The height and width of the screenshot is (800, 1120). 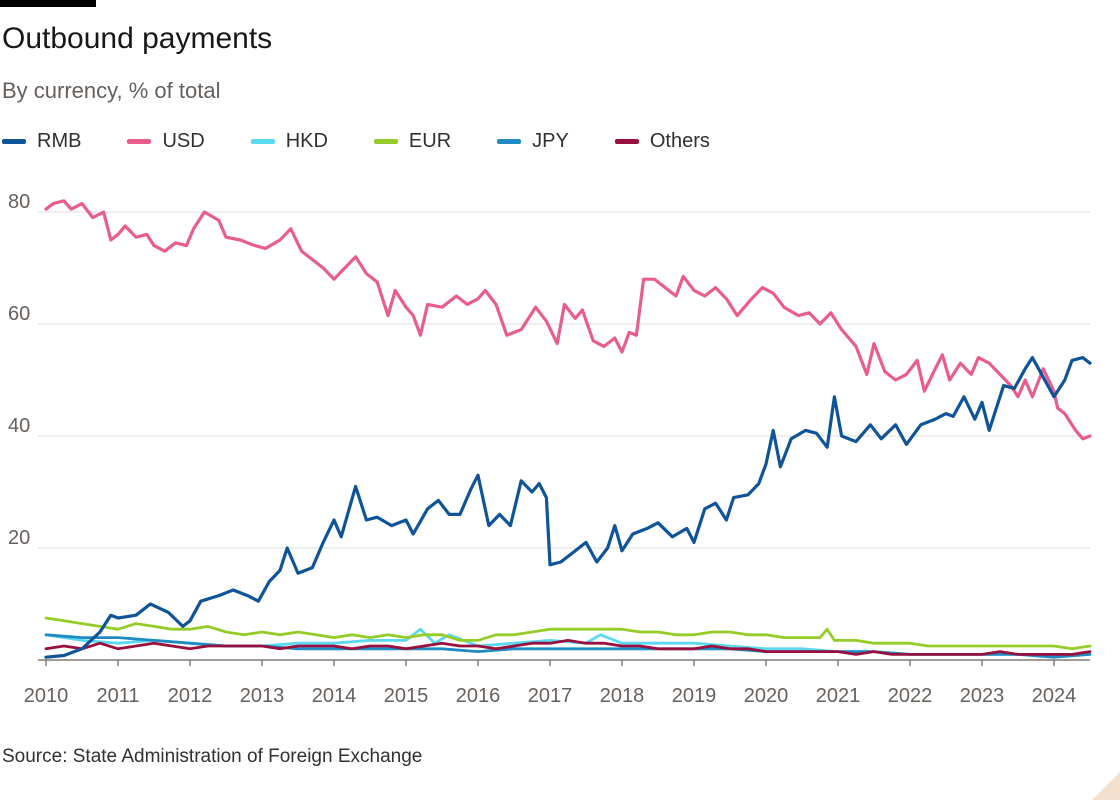 What do you see at coordinates (262, 696) in the screenshot?
I see `x-tick-label-2013: 2013` at bounding box center [262, 696].